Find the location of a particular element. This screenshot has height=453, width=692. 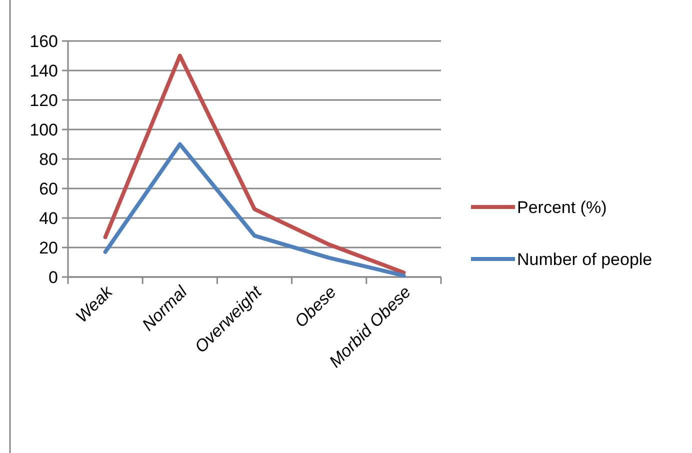

y-tick-label: 40 is located at coordinates (48, 218).